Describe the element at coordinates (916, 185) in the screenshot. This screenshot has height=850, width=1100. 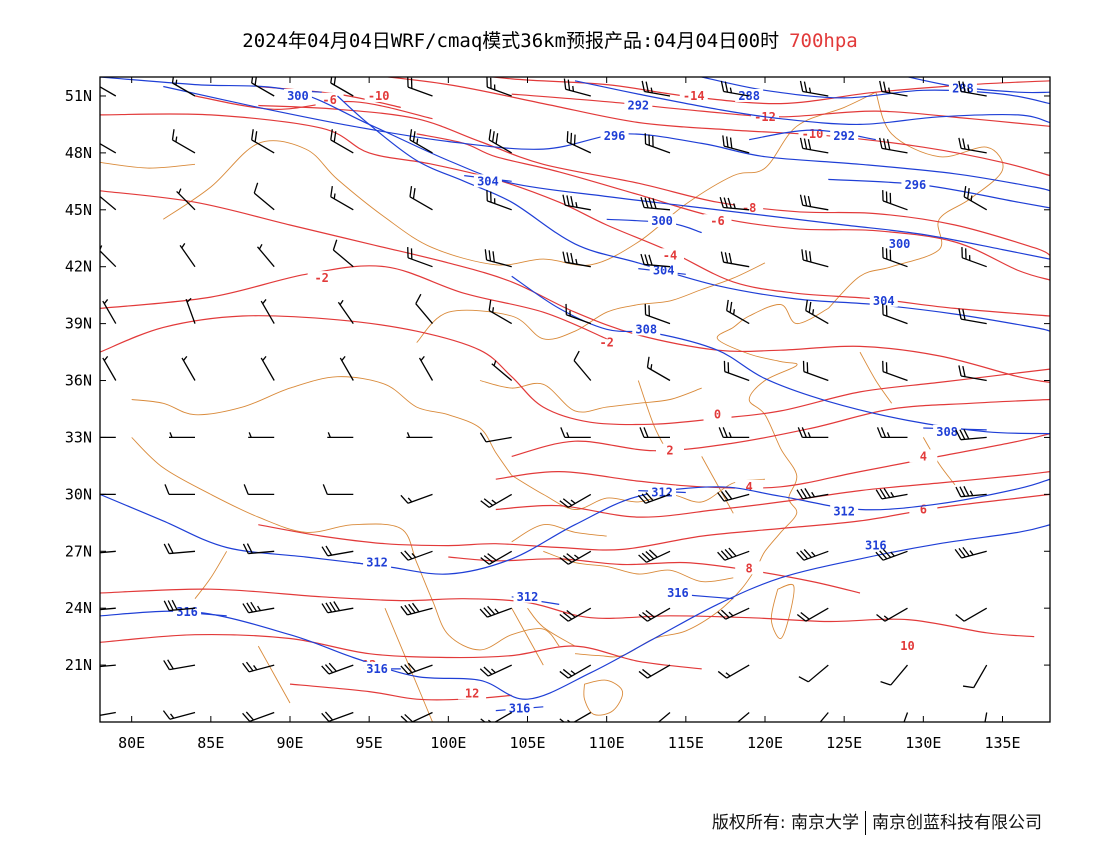
I see `geopotential-label: 296` at that location.